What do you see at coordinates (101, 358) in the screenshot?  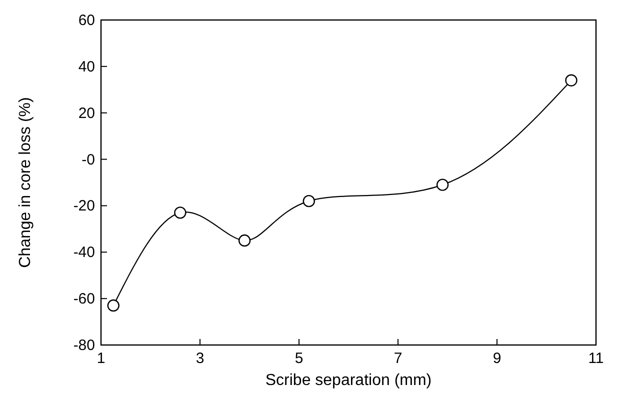 I see `x-tick-label: 1` at bounding box center [101, 358].